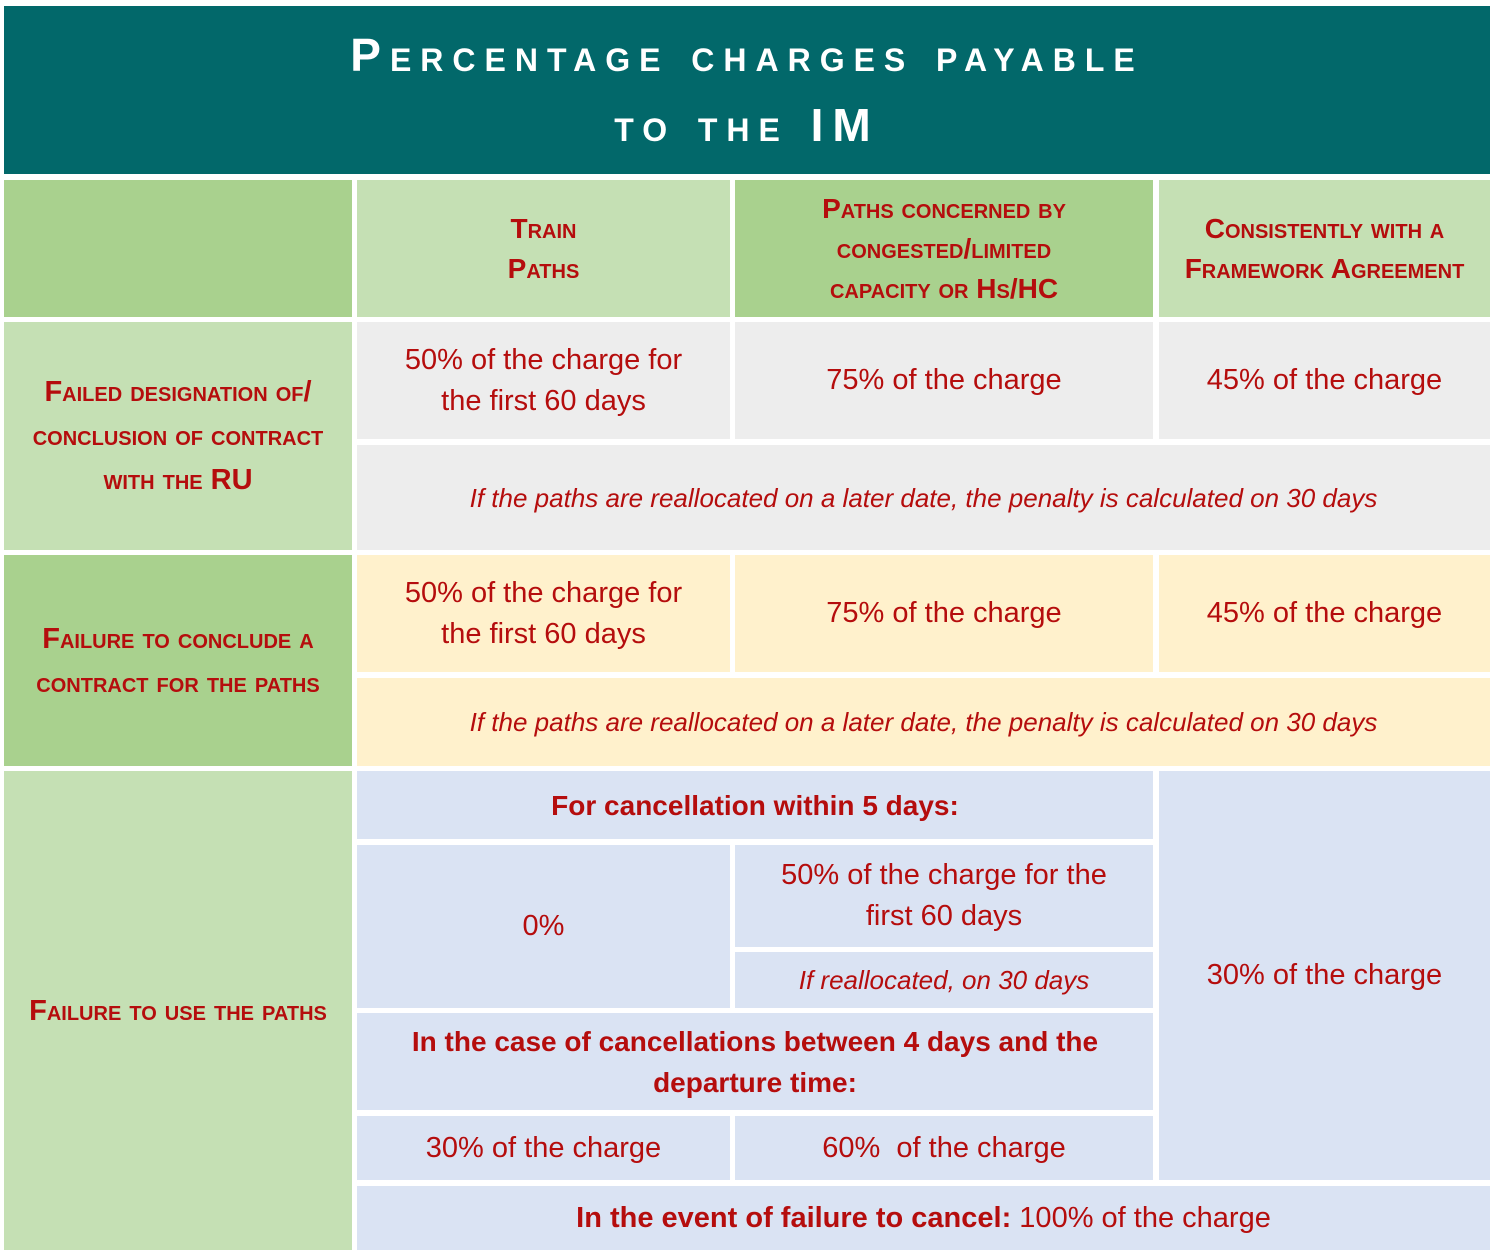  Describe the element at coordinates (1324, 613) in the screenshot. I see `failure-conclude-framework: 45% of the charge` at that location.